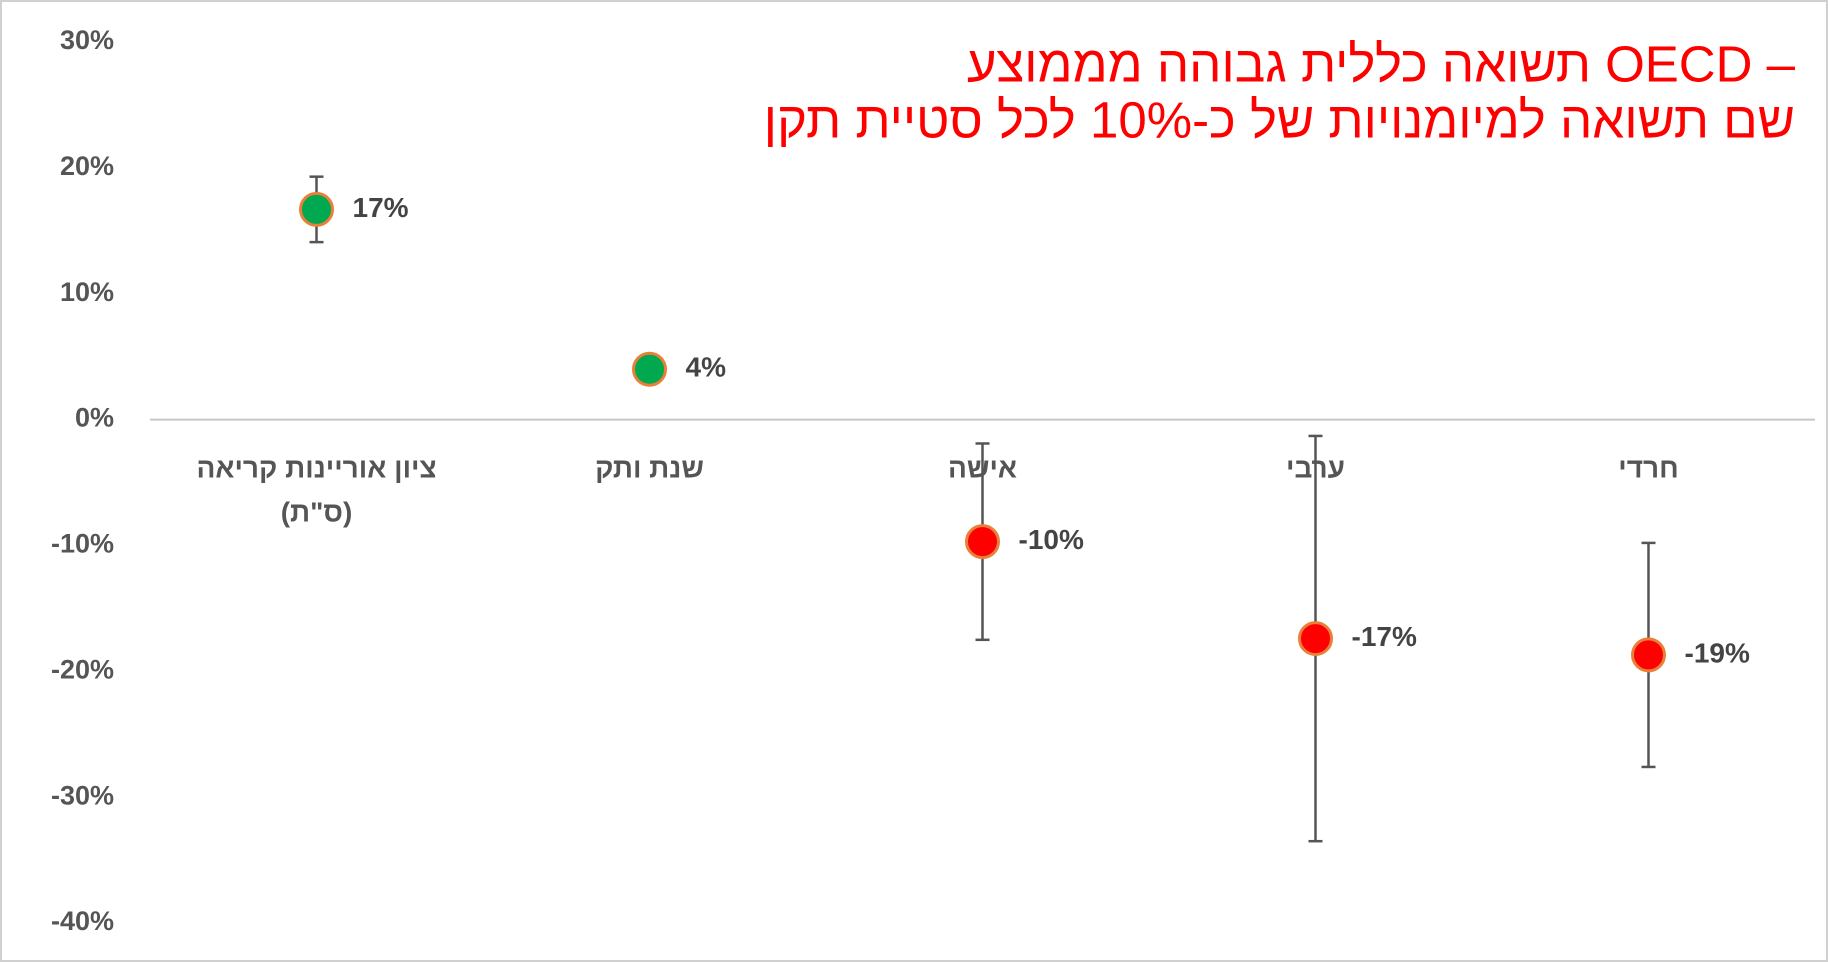 This screenshot has height=962, width=1828. What do you see at coordinates (82, 669) in the screenshot?
I see `y-tick-label: -20%` at bounding box center [82, 669].